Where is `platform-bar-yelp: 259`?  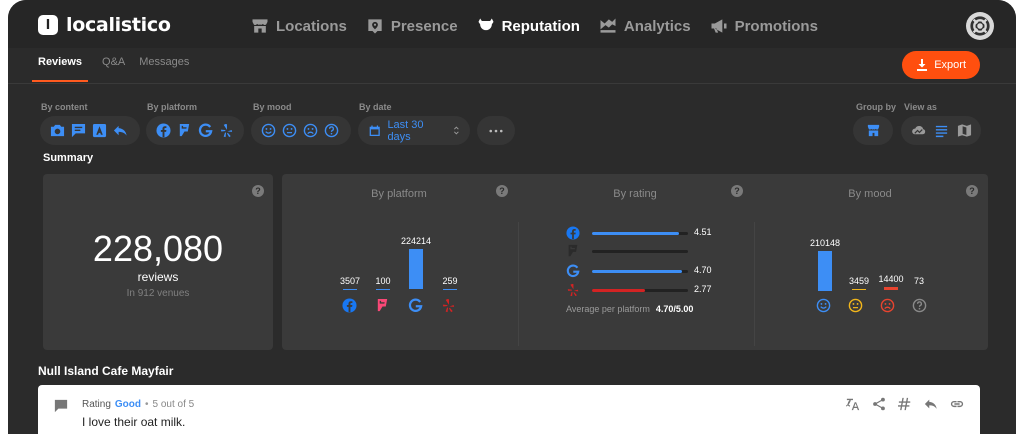 platform-bar-yelp: 259 is located at coordinates (450, 283).